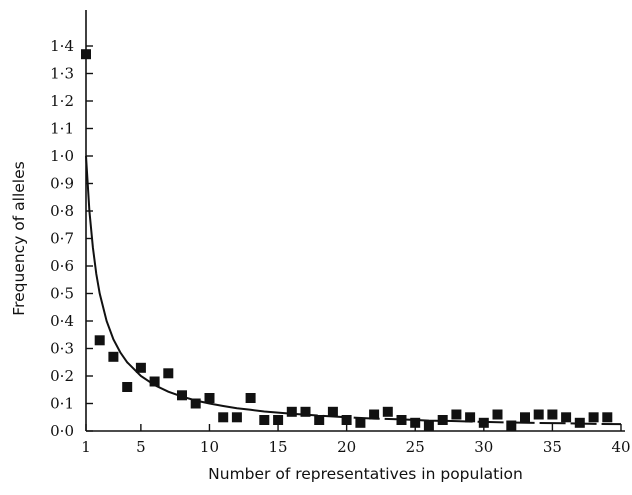  I want to click on x-tick-label: 15, so click(278, 447).